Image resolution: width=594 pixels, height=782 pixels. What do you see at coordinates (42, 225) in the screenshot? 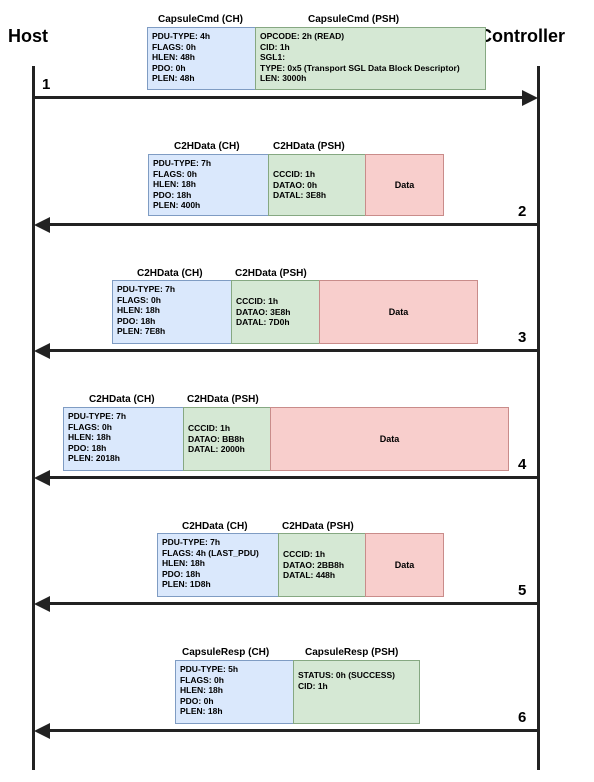
I see `step2-arrowhead` at bounding box center [42, 225].